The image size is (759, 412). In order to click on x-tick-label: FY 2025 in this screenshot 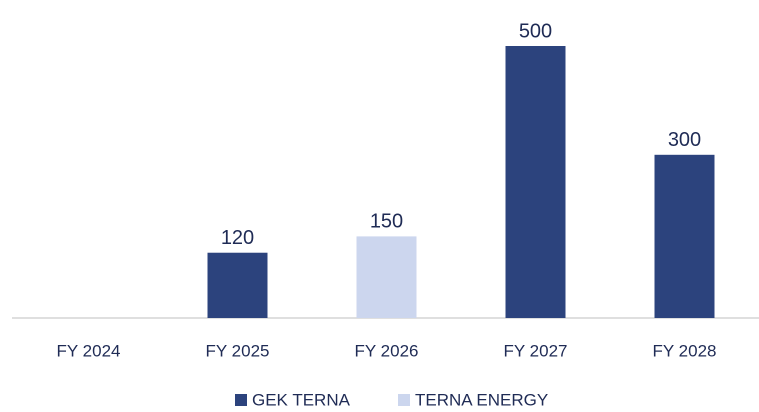, I will do `click(238, 350)`.